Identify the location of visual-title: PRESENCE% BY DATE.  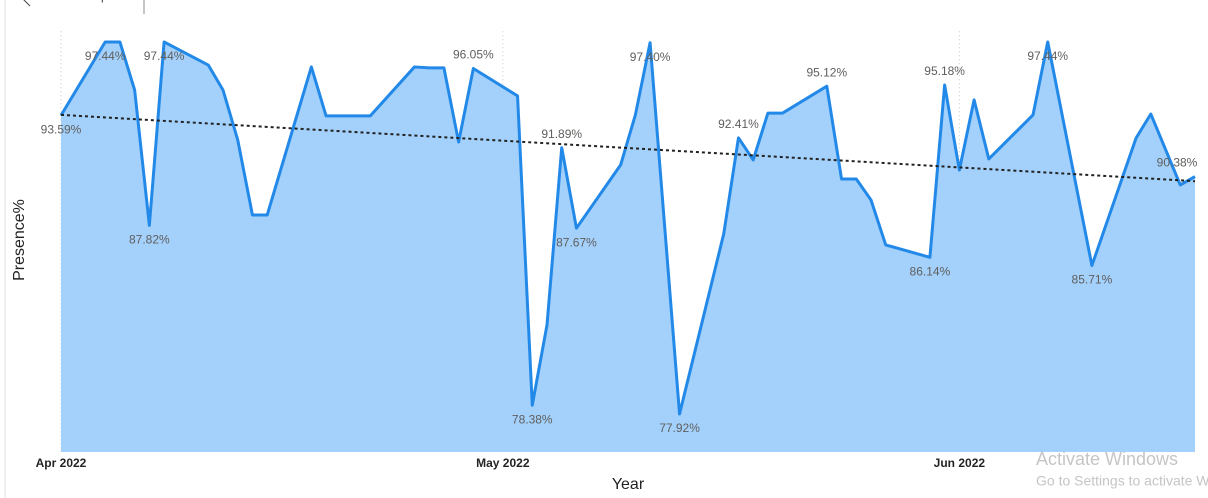
(226, 1).